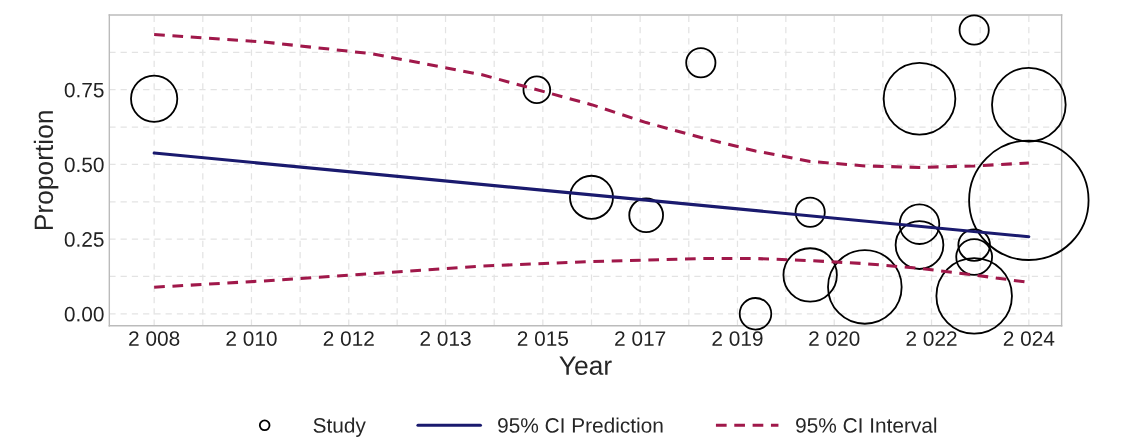  What do you see at coordinates (84, 90) in the screenshot?
I see `y-tick-label: 0.75` at bounding box center [84, 90].